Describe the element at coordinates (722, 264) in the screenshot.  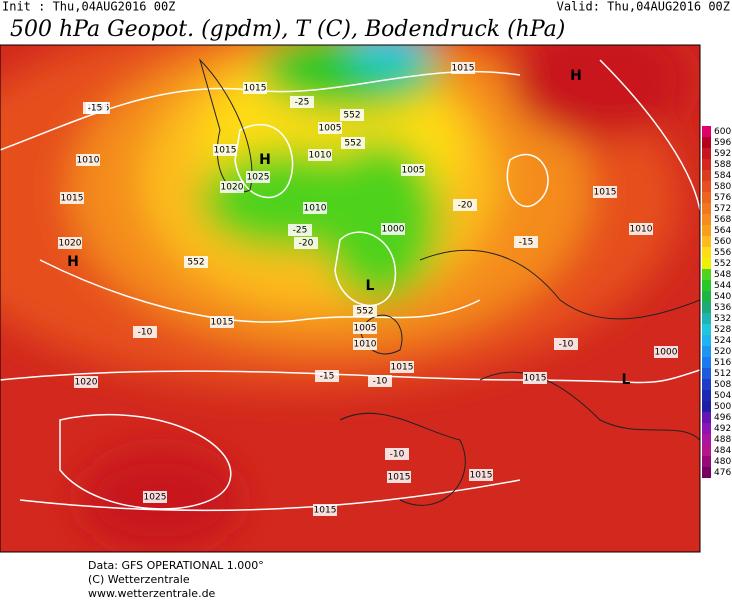
I see `colorbar-label: 552` at that location.